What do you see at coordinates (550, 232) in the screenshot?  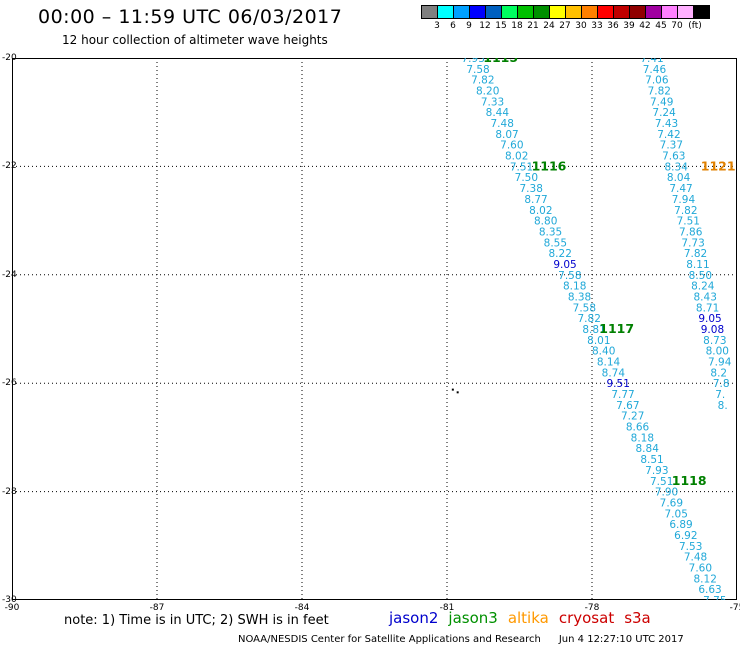 I see `wave-height-value: 8.35` at bounding box center [550, 232].